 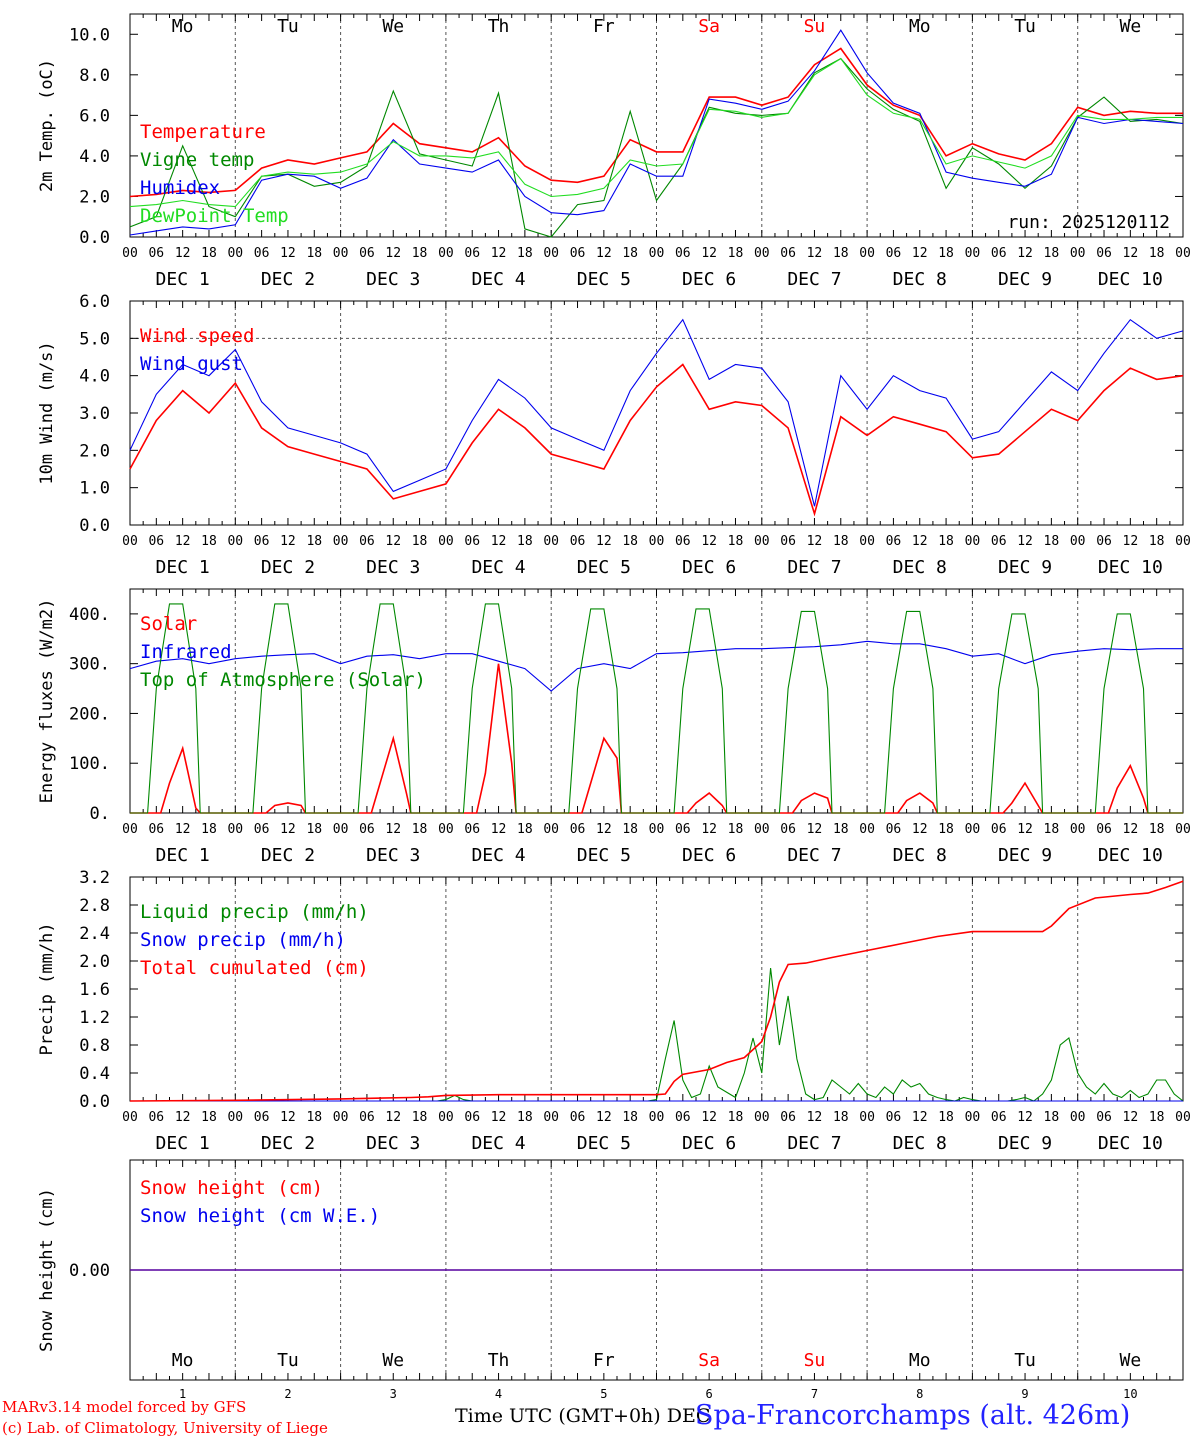 I want to click on plot-frame, so click(x=656, y=413).